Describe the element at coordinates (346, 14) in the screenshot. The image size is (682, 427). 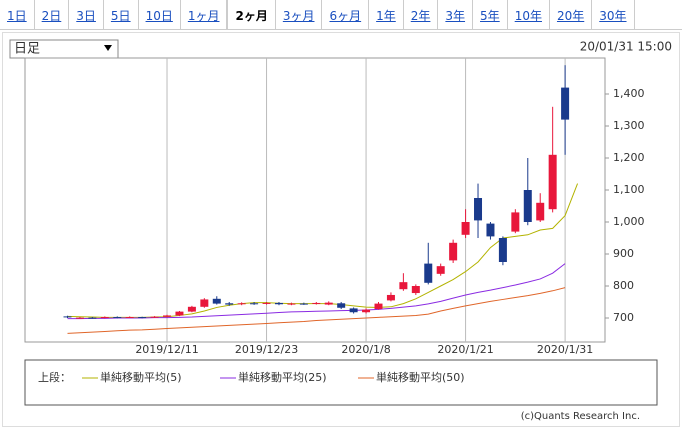
I see `tab: 6ヶ月` at that location.